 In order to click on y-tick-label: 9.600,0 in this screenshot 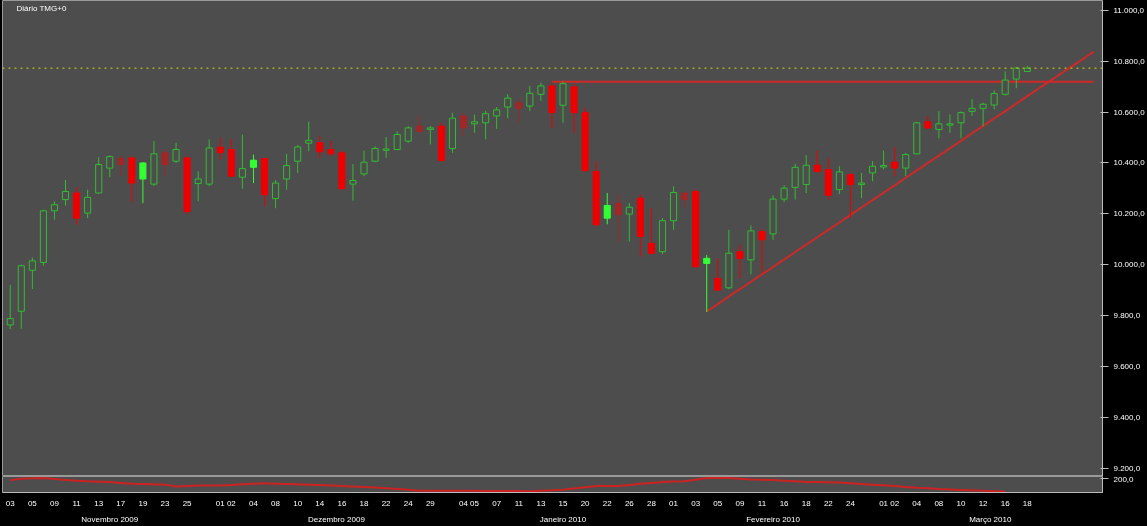, I will do `click(1127, 366)`.